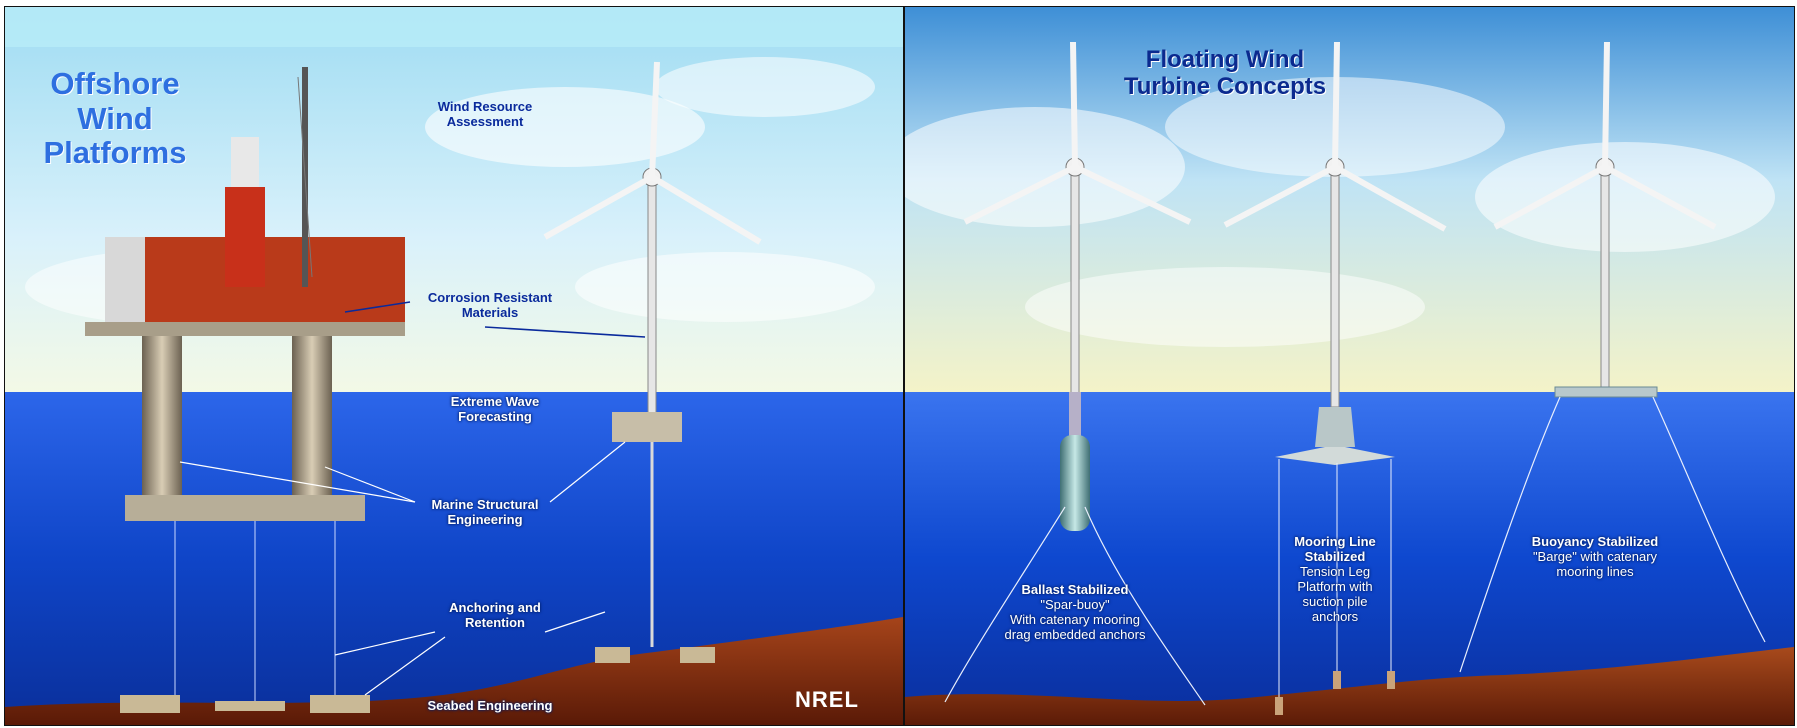 The image size is (1797, 728). I want to click on callout-lines-underwater, so click(402, 568).